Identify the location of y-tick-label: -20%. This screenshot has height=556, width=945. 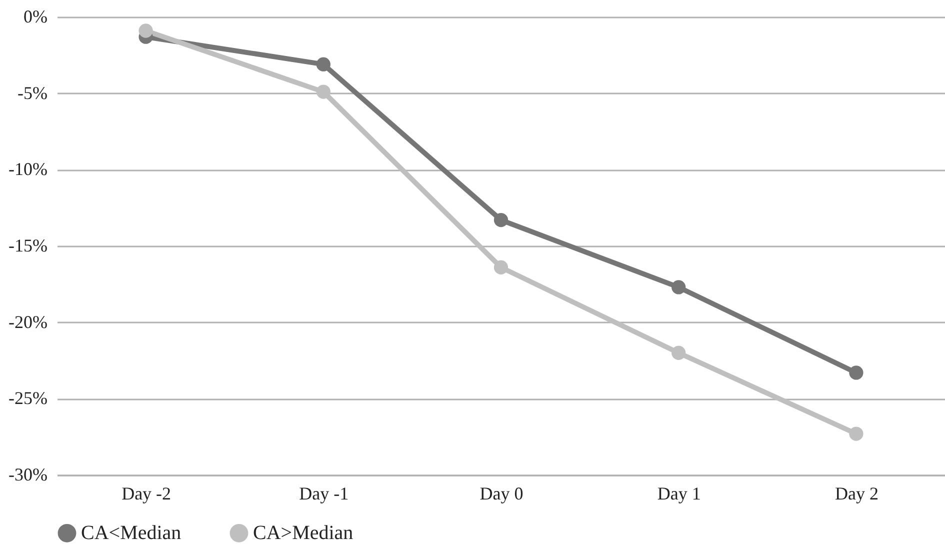
(28, 322).